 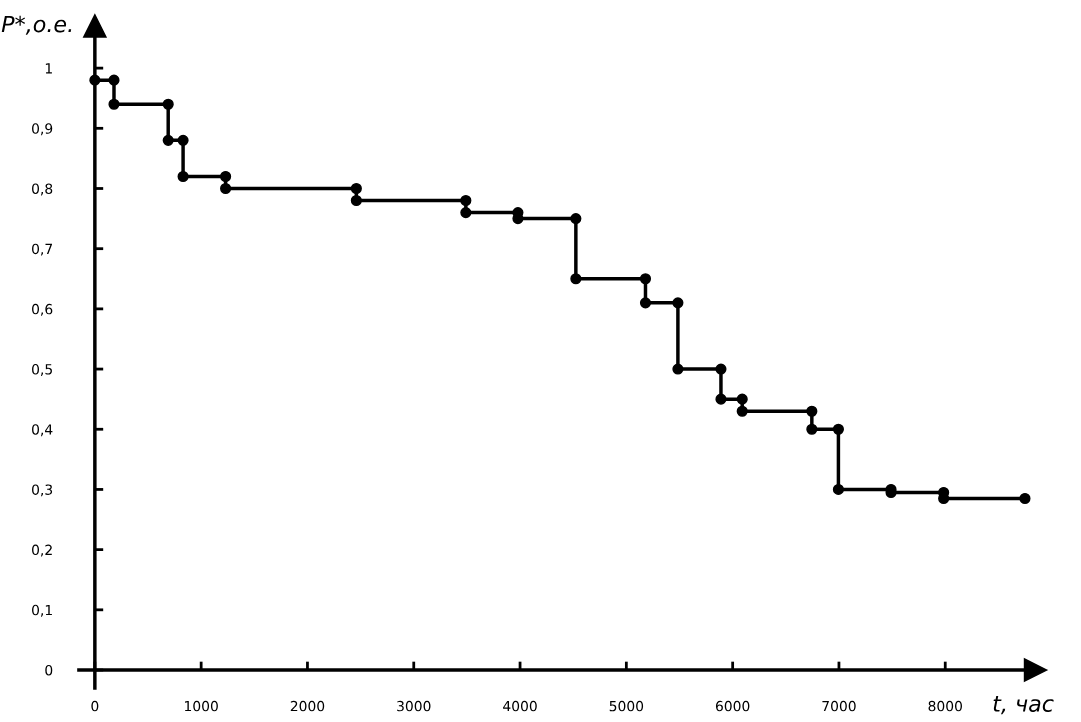 What do you see at coordinates (48, 68) in the screenshot?
I see `y-tick-label: 1` at bounding box center [48, 68].